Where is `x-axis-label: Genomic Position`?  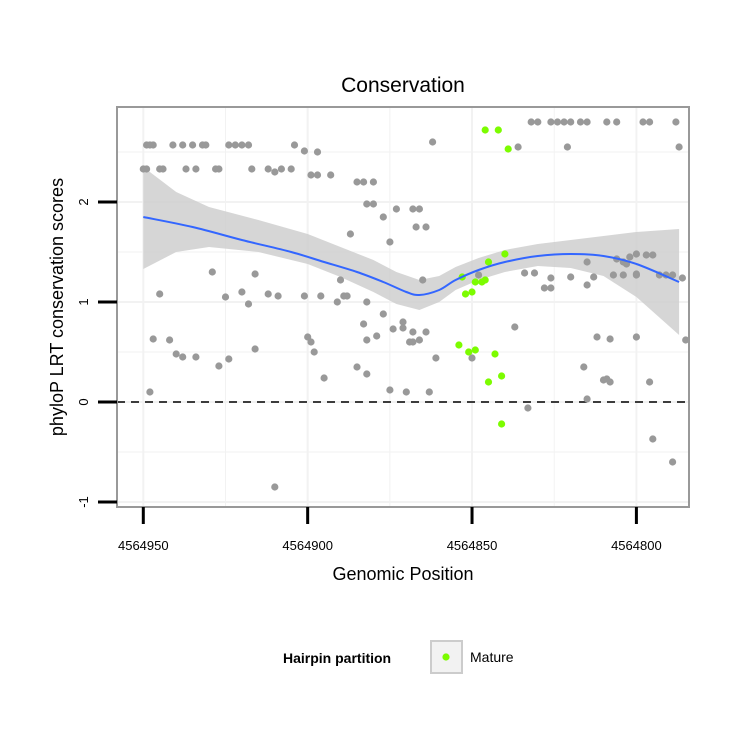 x-axis-label: Genomic Position is located at coordinates (402, 574).